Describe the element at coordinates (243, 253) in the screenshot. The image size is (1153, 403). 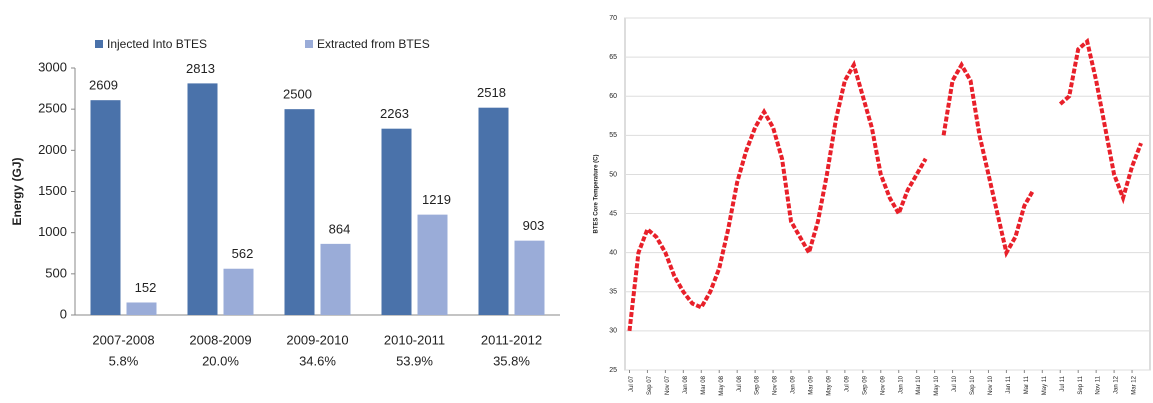
I see `value-label: 562` at that location.